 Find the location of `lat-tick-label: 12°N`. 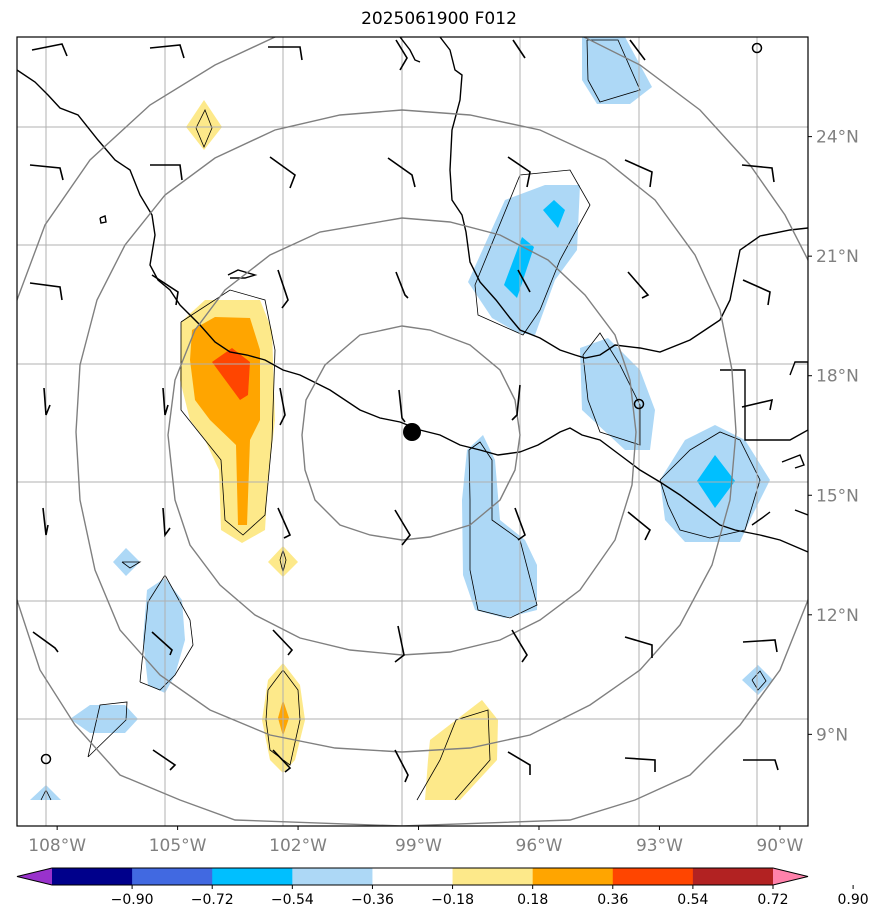

lat-tick-label: 12°N is located at coordinates (837, 616).